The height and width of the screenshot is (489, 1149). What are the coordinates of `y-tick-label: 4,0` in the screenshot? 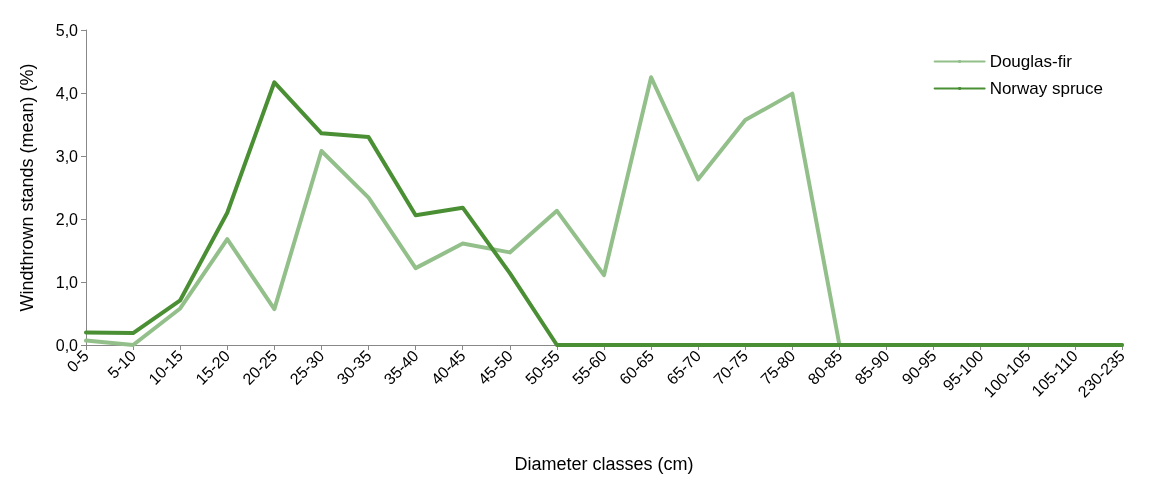 It's located at (67, 93).